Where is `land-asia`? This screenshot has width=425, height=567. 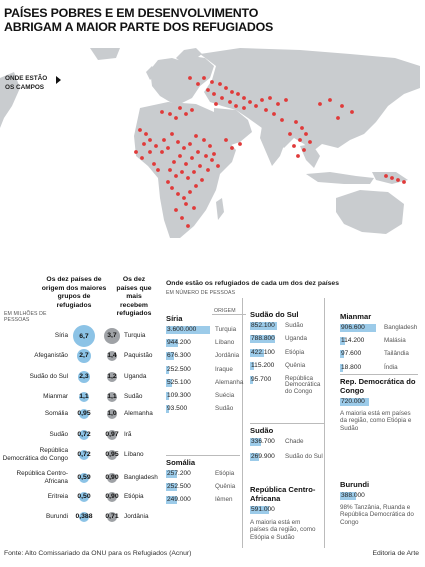 land-asia is located at coordinates (310, 100).